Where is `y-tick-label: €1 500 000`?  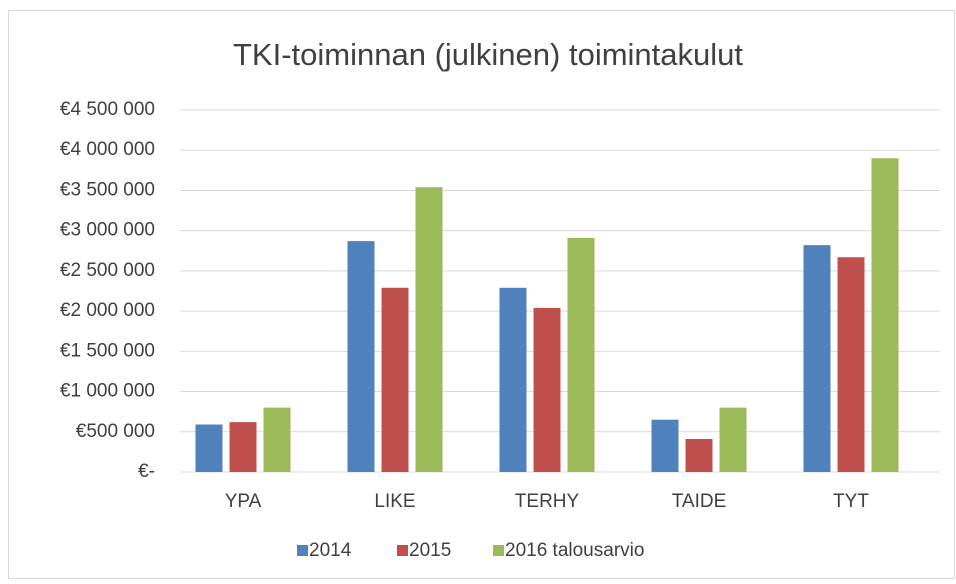
y-tick-label: €1 500 000 is located at coordinates (107, 350).